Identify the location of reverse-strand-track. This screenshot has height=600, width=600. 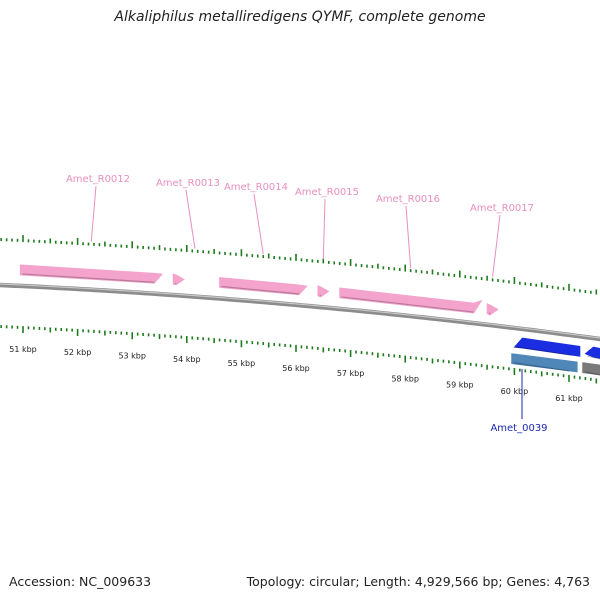
(555, 357).